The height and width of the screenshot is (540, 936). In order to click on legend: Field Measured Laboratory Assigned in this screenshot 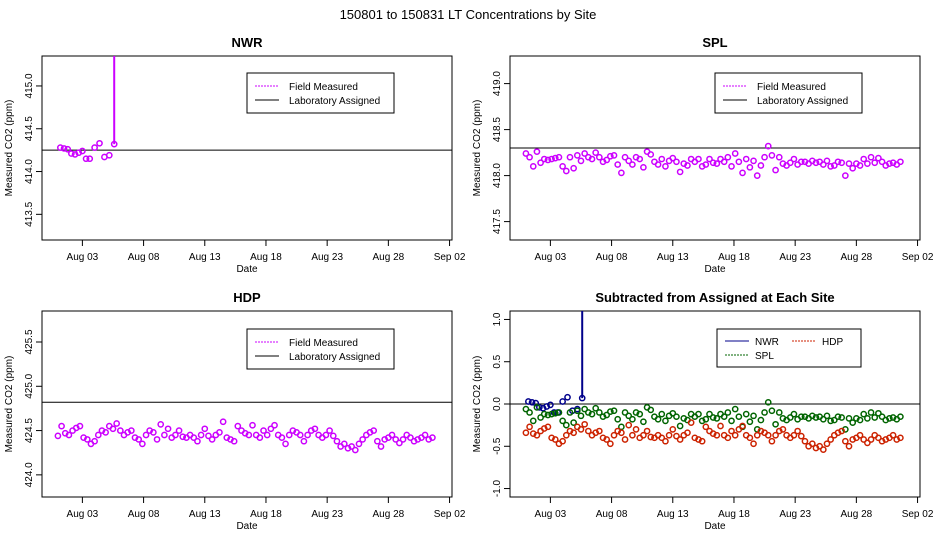, I will do `click(788, 93)`.